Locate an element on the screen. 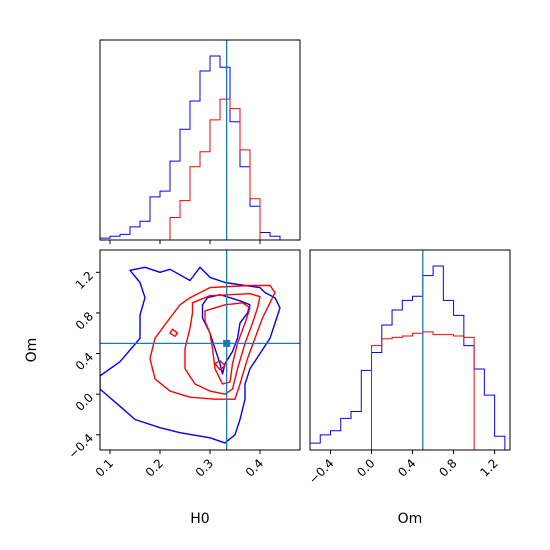  joint-frame is located at coordinates (200, 350).